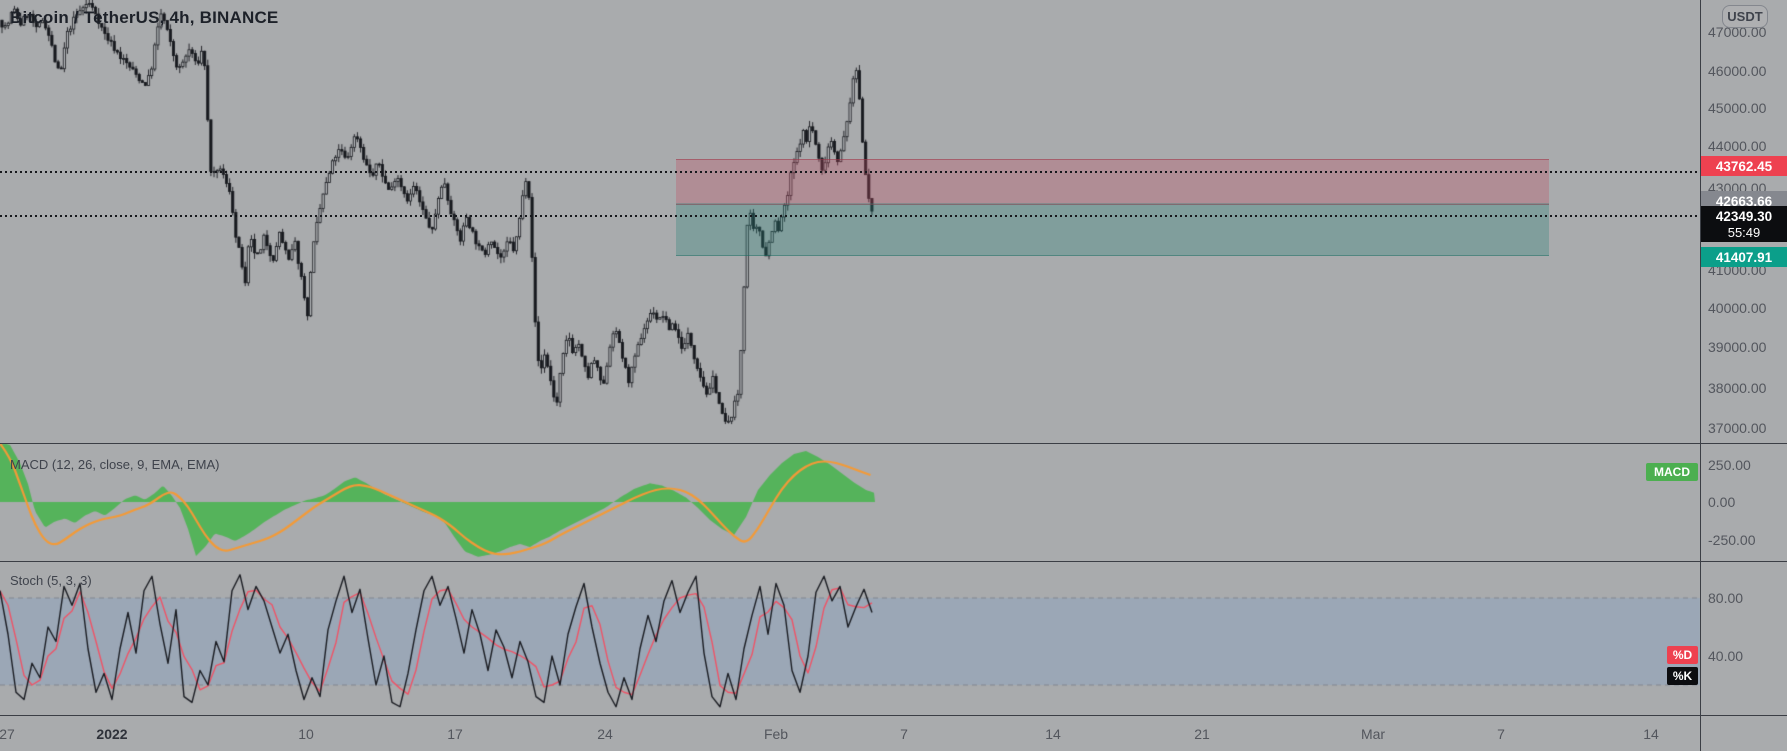 The height and width of the screenshot is (751, 1787). What do you see at coordinates (115, 464) in the screenshot?
I see `macd-indicator-title: MACD (12, 26, close, 9, EMA, EMA)` at bounding box center [115, 464].